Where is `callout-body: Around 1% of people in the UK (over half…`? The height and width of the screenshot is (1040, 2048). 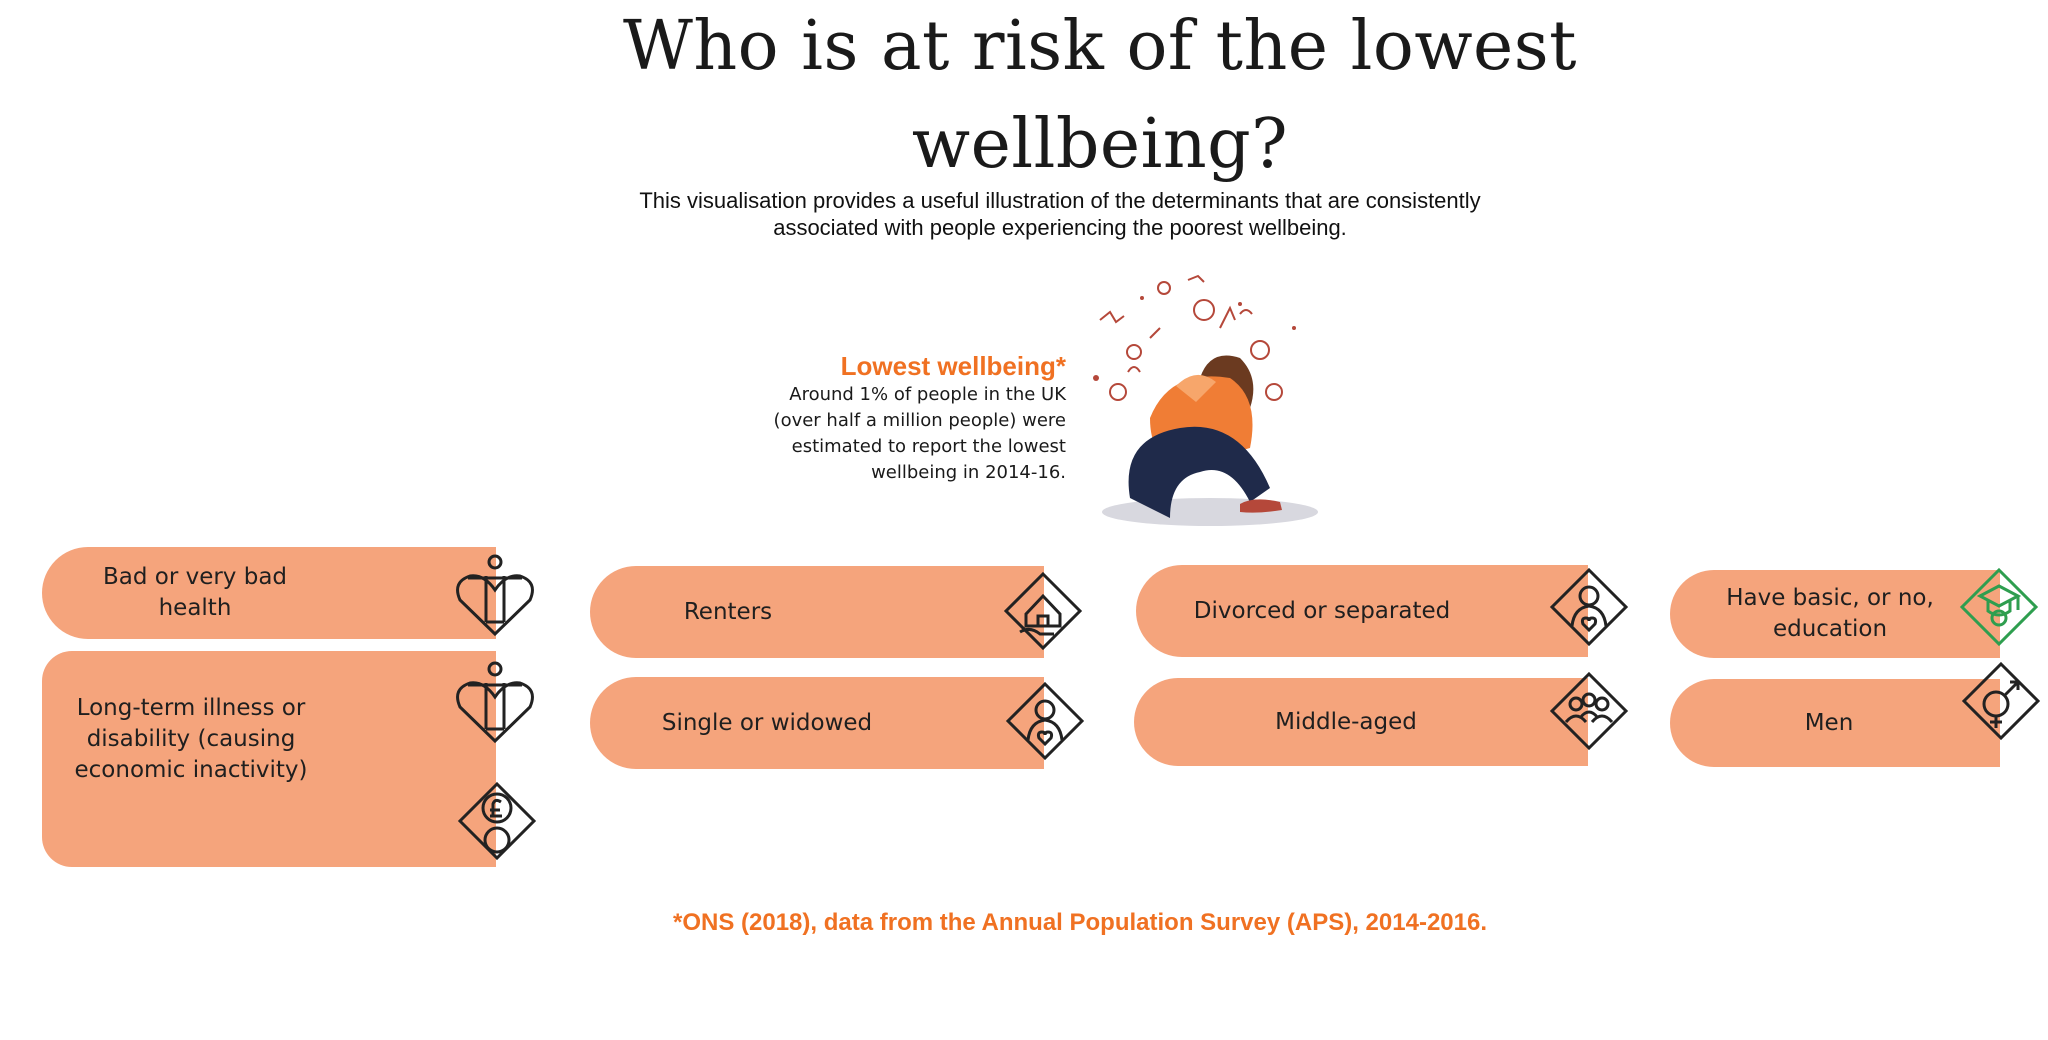 callout-body: Around 1% of people in the UK (over half… is located at coordinates (919, 433).